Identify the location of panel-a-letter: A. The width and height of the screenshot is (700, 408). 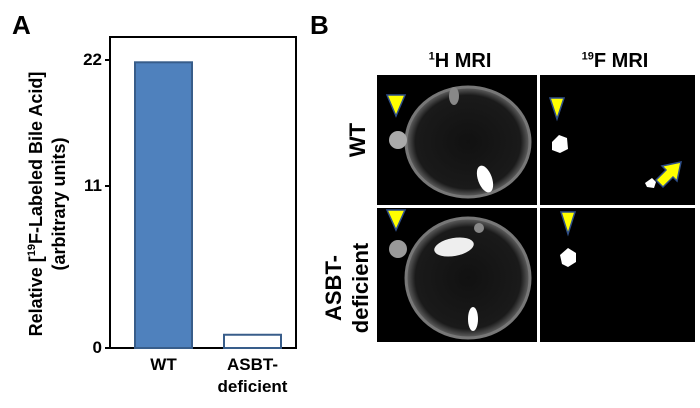
(21, 25).